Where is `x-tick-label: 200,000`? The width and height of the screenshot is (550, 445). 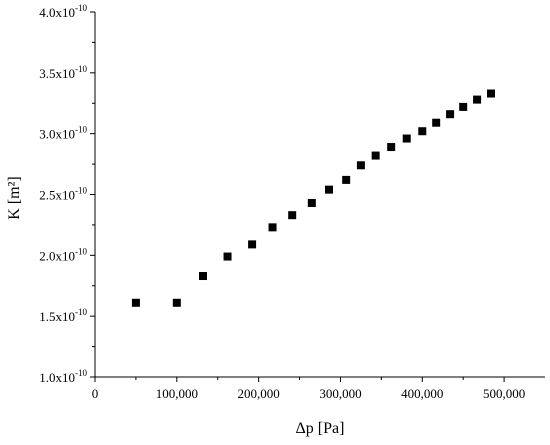 x-tick-label: 200,000 is located at coordinates (259, 393).